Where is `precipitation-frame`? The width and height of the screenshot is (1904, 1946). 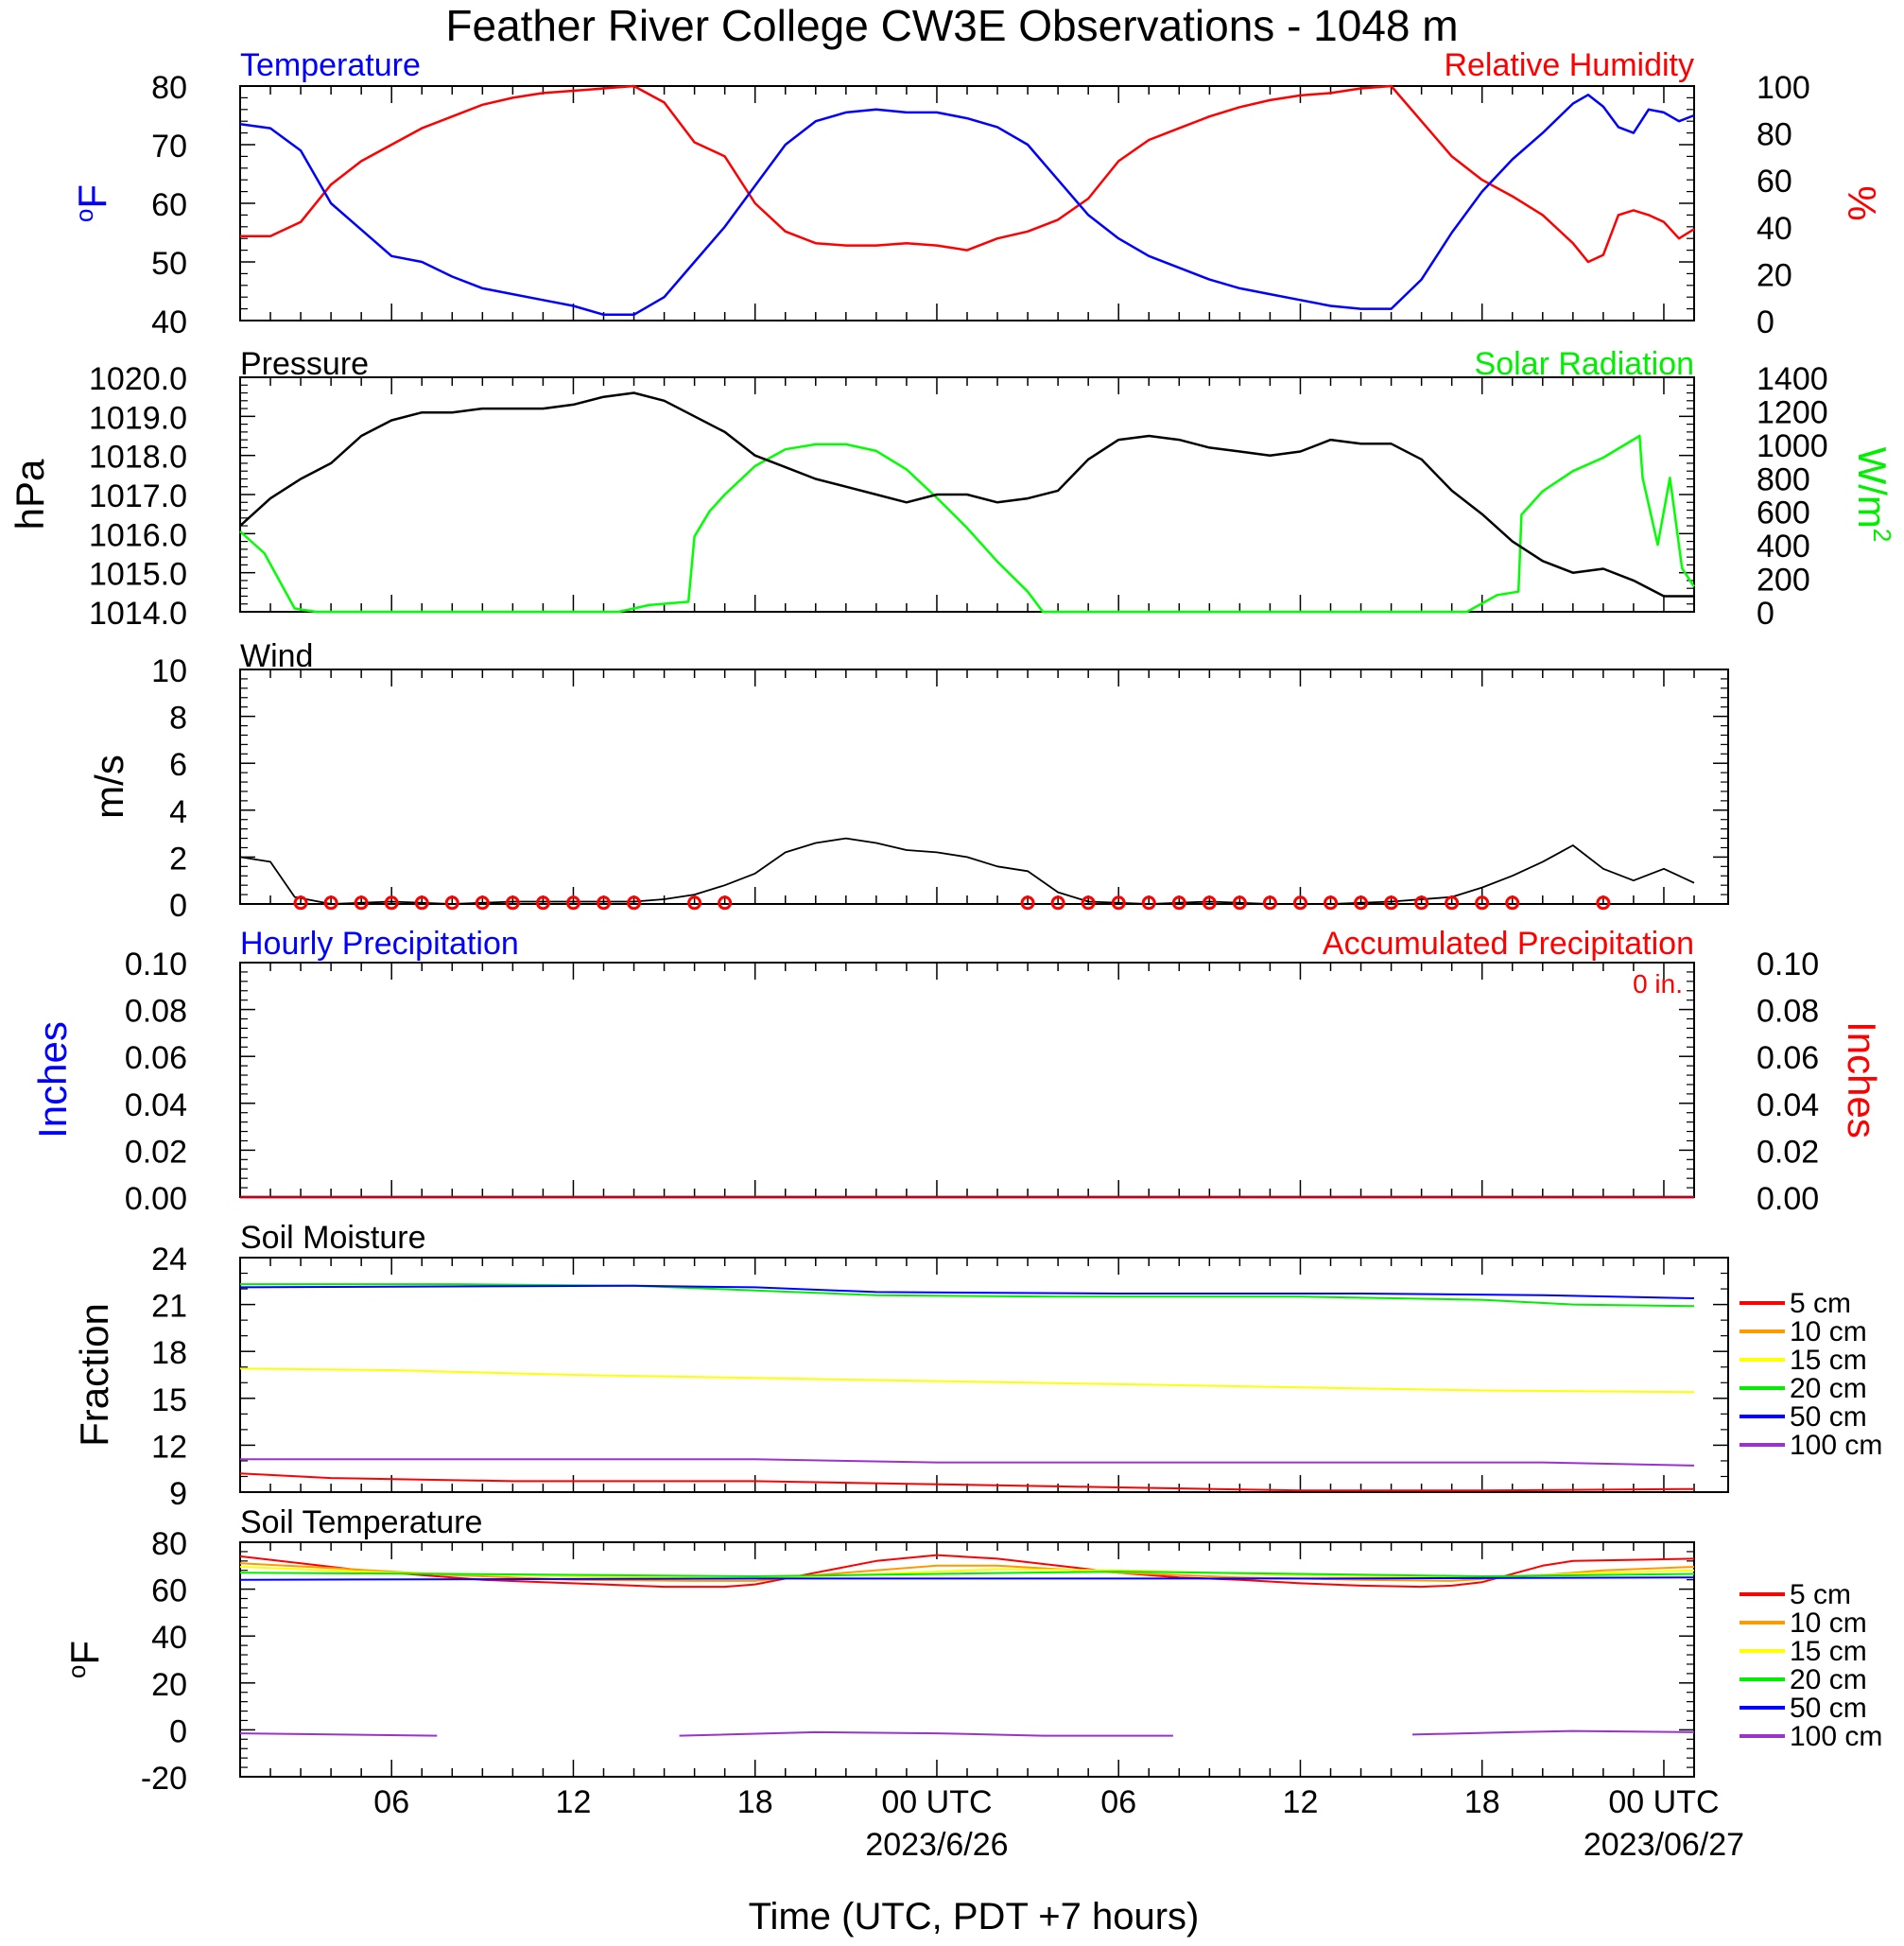 precipitation-frame is located at coordinates (967, 1080).